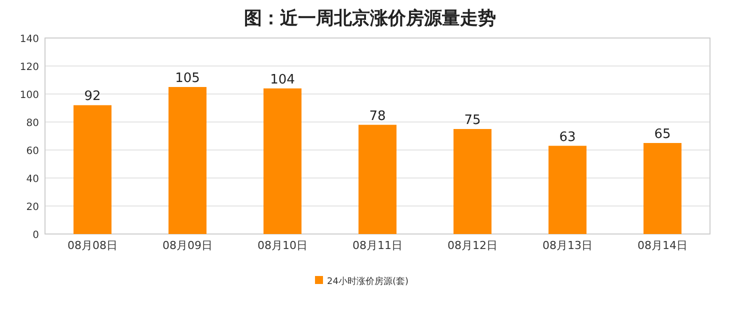 This screenshot has width=740, height=312. I want to click on data-label: 63, so click(567, 137).